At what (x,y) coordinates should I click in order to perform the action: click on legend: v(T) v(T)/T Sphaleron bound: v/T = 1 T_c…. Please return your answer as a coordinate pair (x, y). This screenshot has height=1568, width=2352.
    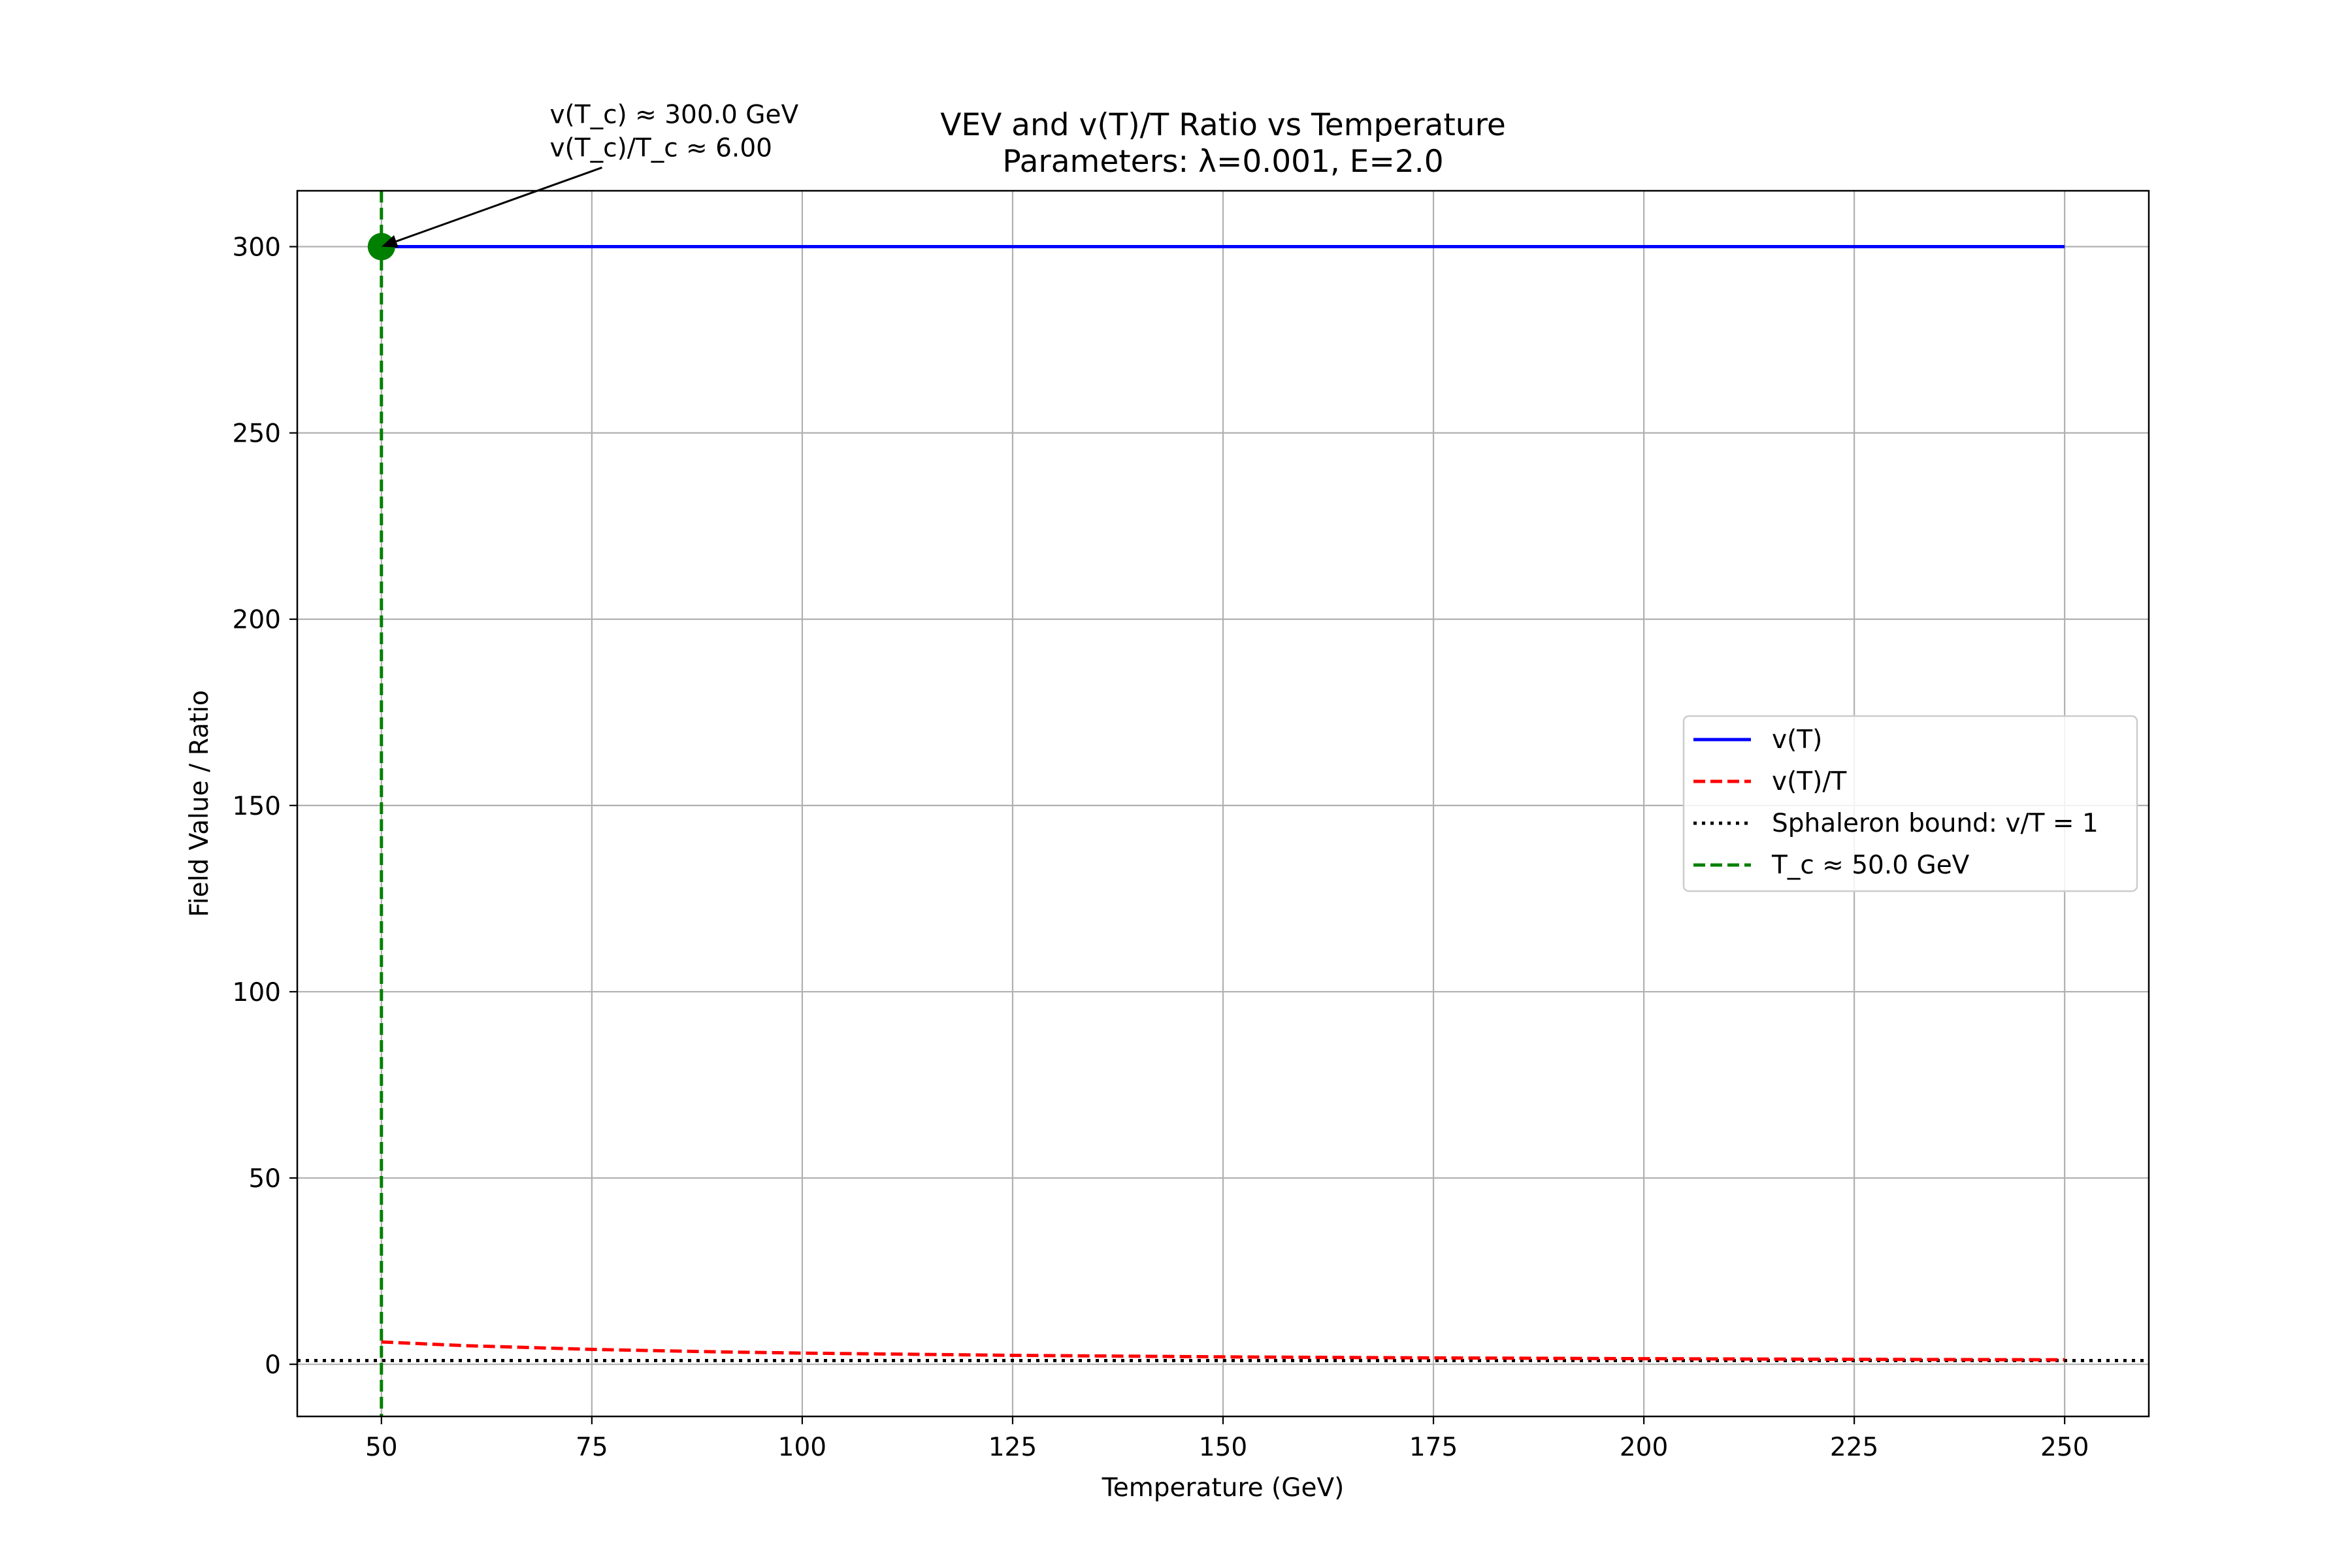
    Looking at the image, I should click on (1910, 803).